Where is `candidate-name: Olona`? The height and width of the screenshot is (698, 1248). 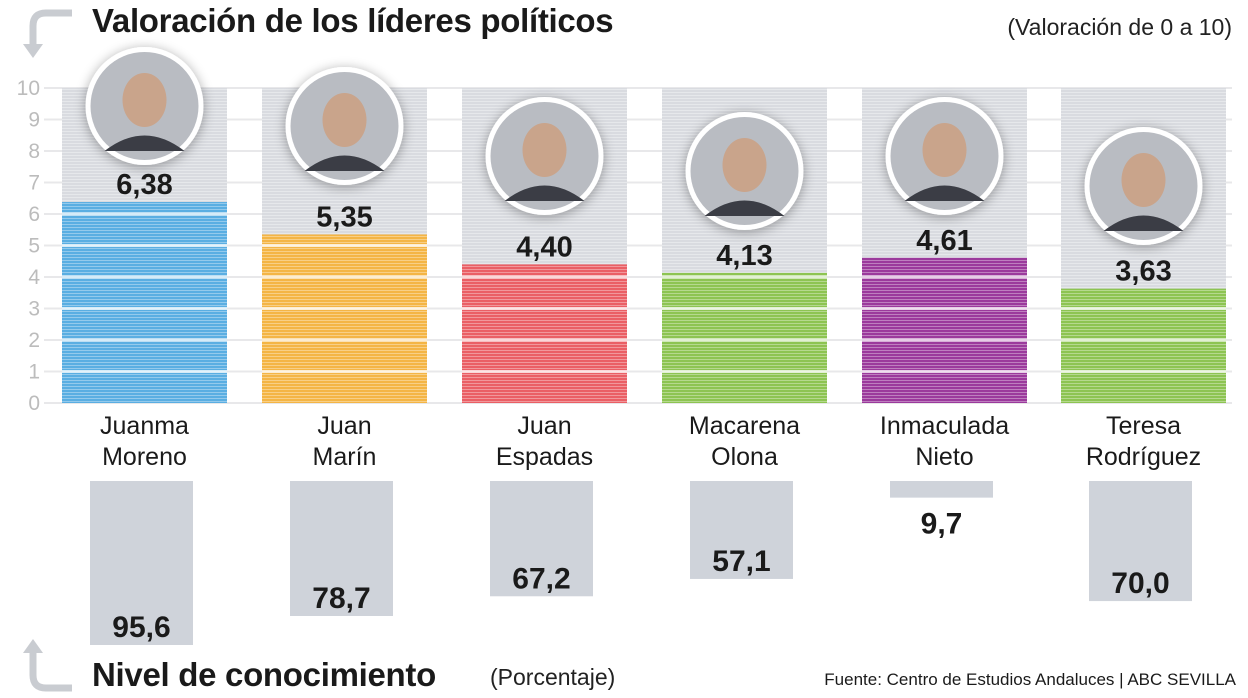
candidate-name: Olona is located at coordinates (744, 457).